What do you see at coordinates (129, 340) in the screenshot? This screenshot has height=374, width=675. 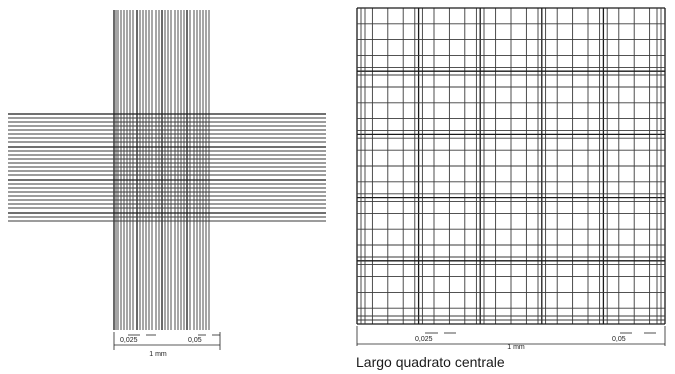 I see `left-fine-spacing-label: 0,025` at bounding box center [129, 340].